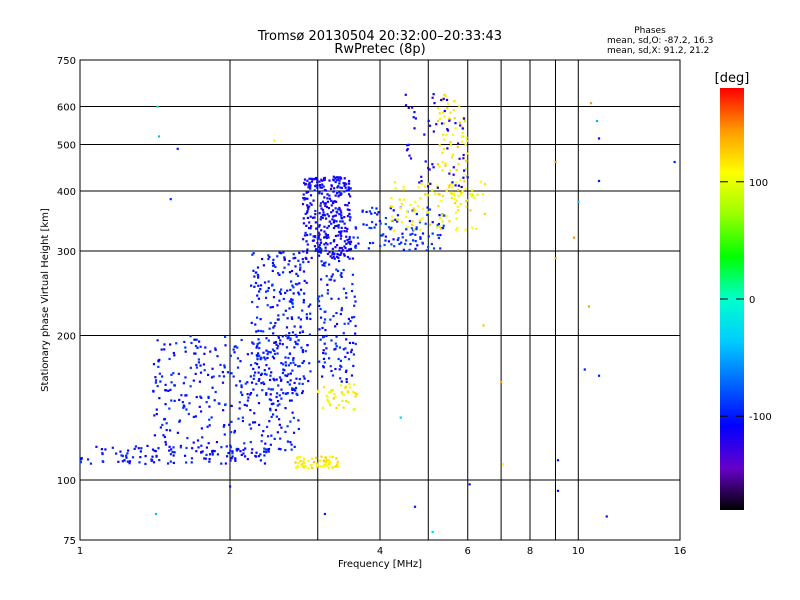  I want to click on colorbar-label: [deg], so click(732, 78).